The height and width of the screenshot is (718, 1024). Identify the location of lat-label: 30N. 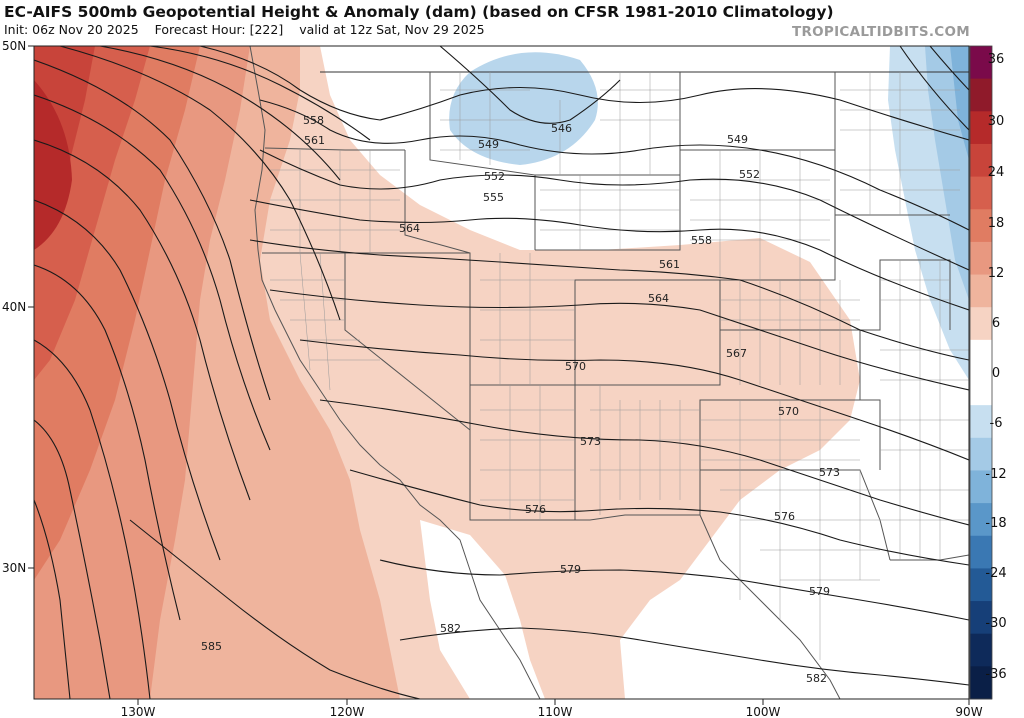
(14, 568).